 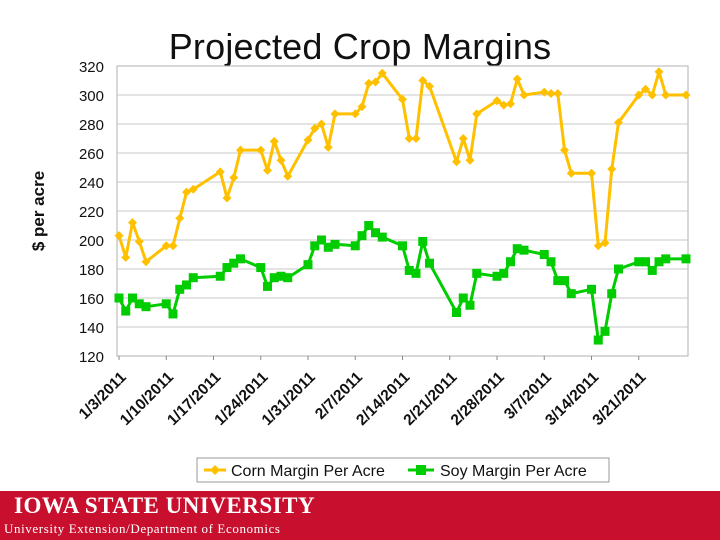 What do you see at coordinates (91, 96) in the screenshot?
I see `y-tick-label: 300` at bounding box center [91, 96].